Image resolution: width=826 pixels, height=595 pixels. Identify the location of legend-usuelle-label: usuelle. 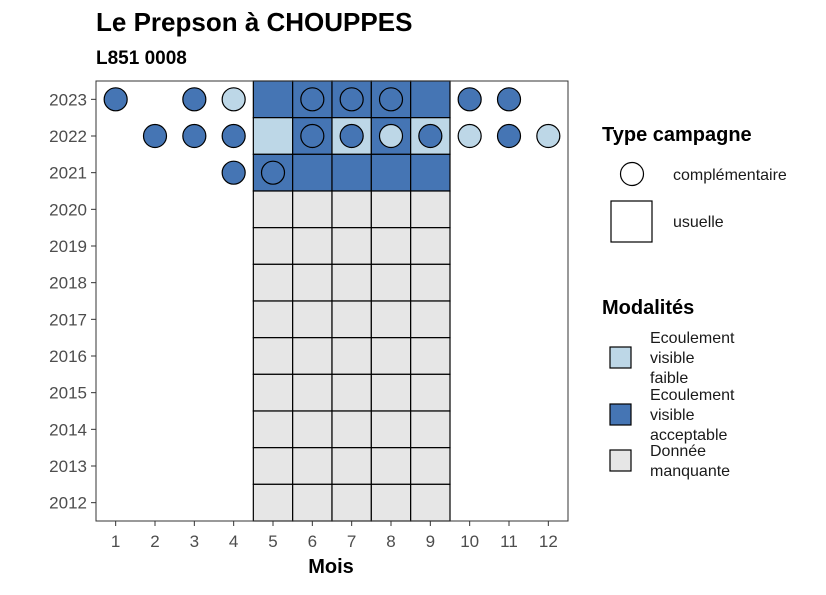
(698, 222).